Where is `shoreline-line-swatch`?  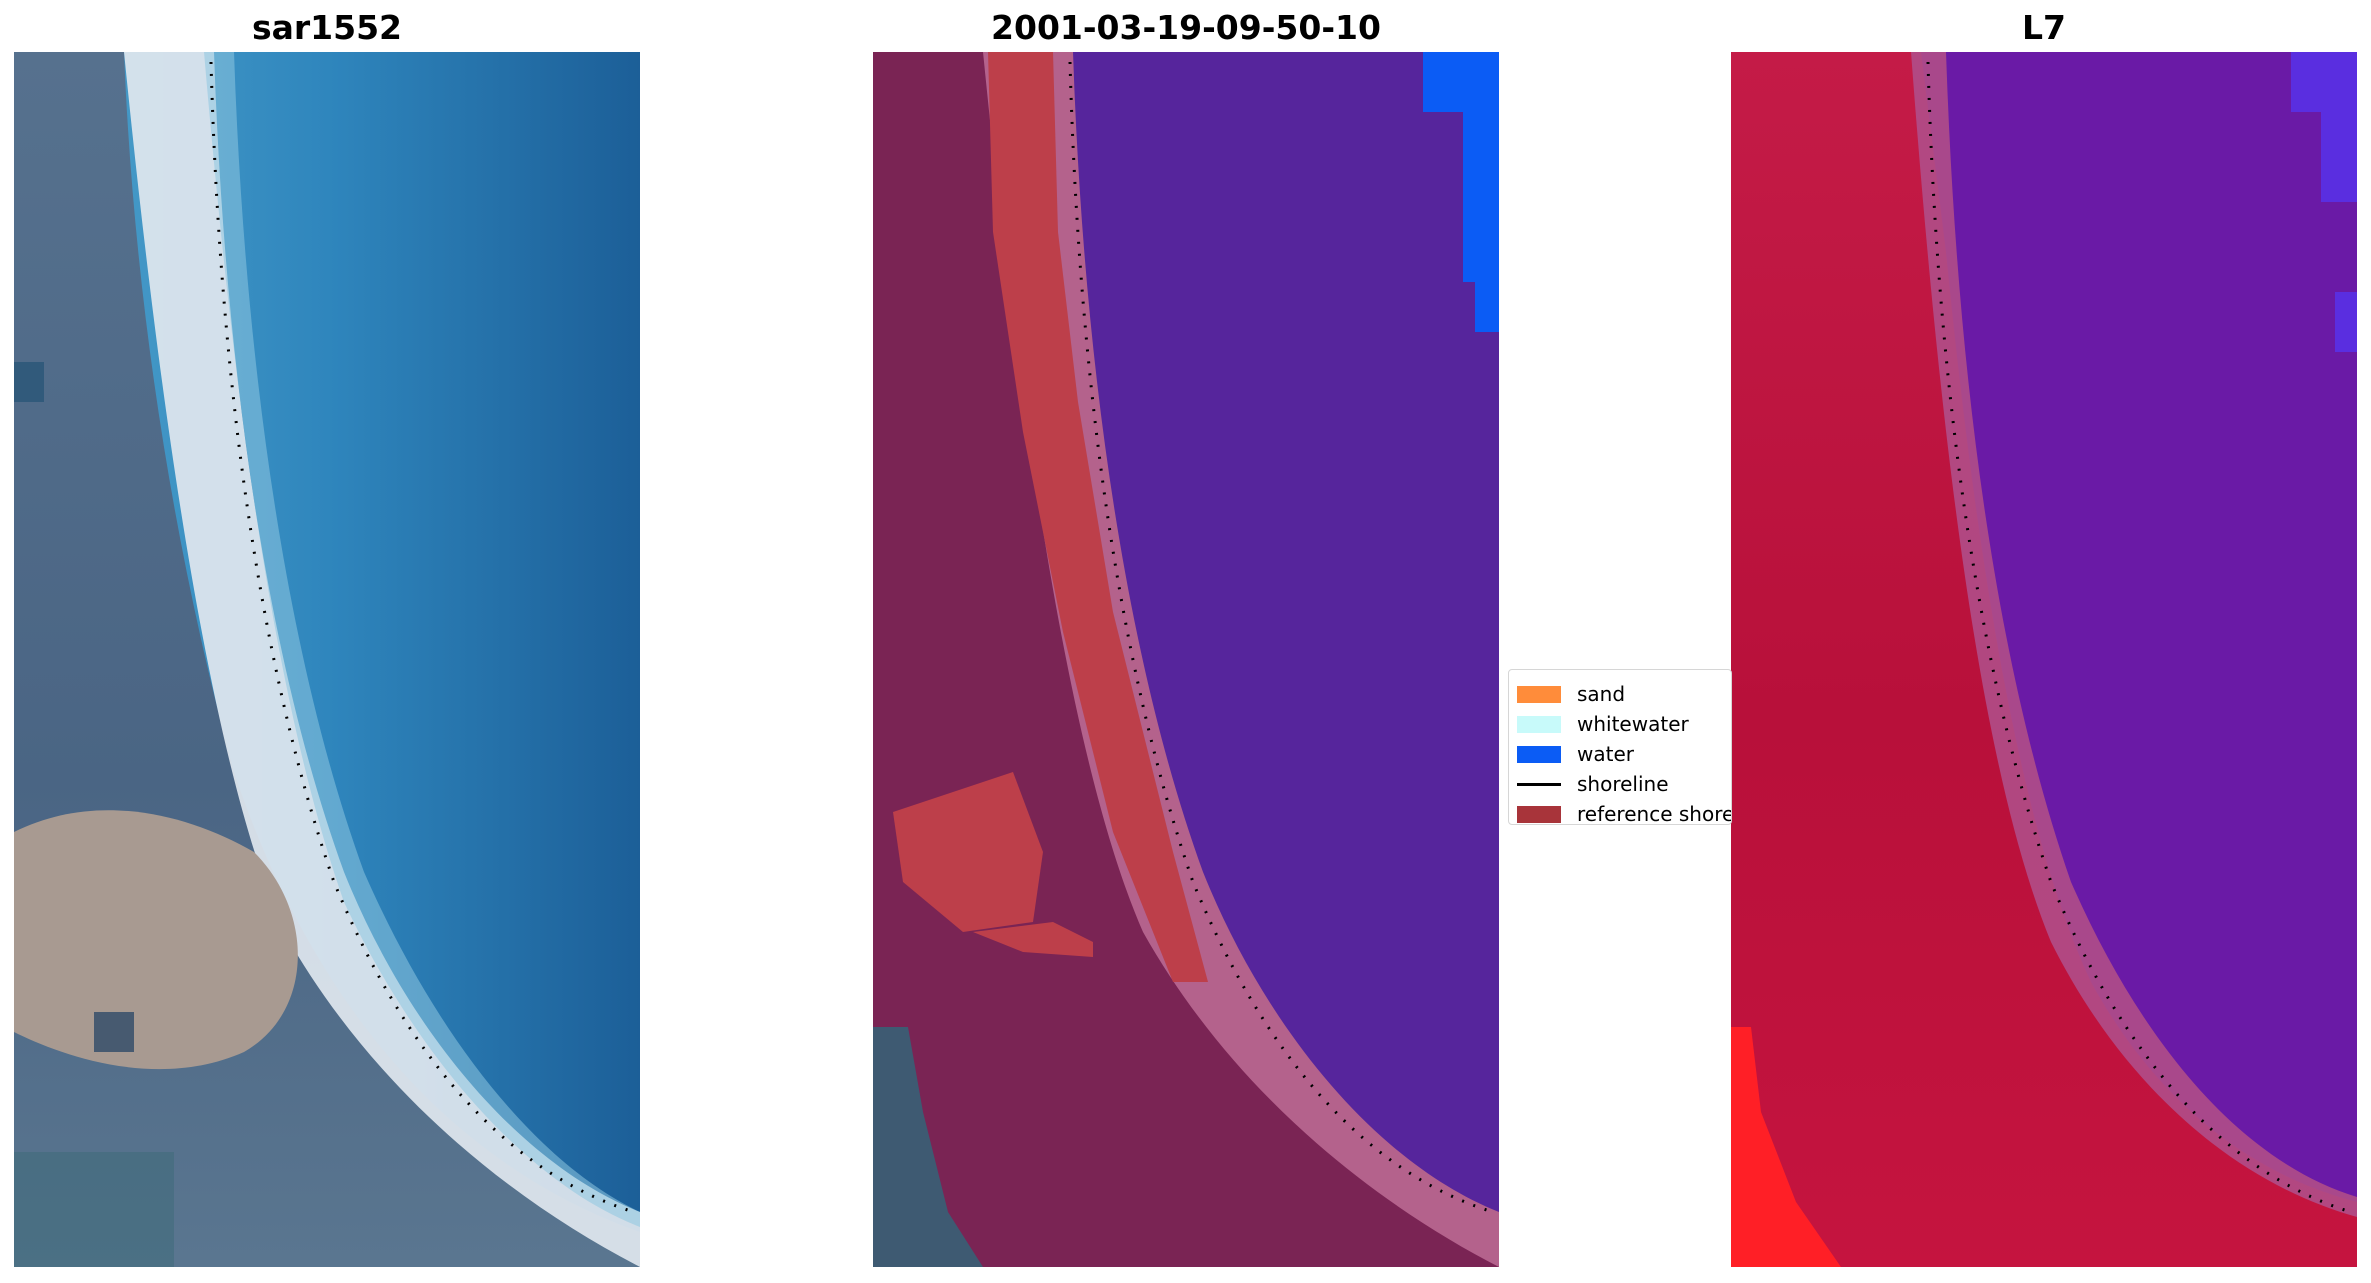 shoreline-line-swatch is located at coordinates (1539, 784).